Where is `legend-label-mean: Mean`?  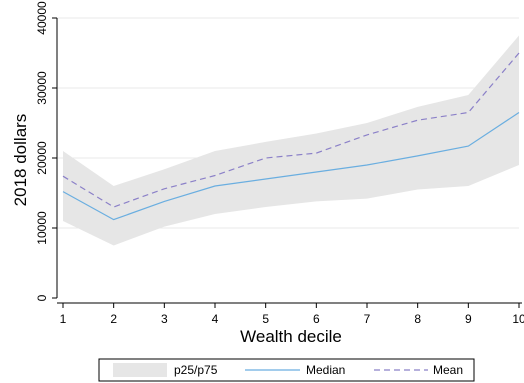 legend-label-mean: Mean is located at coordinates (448, 370).